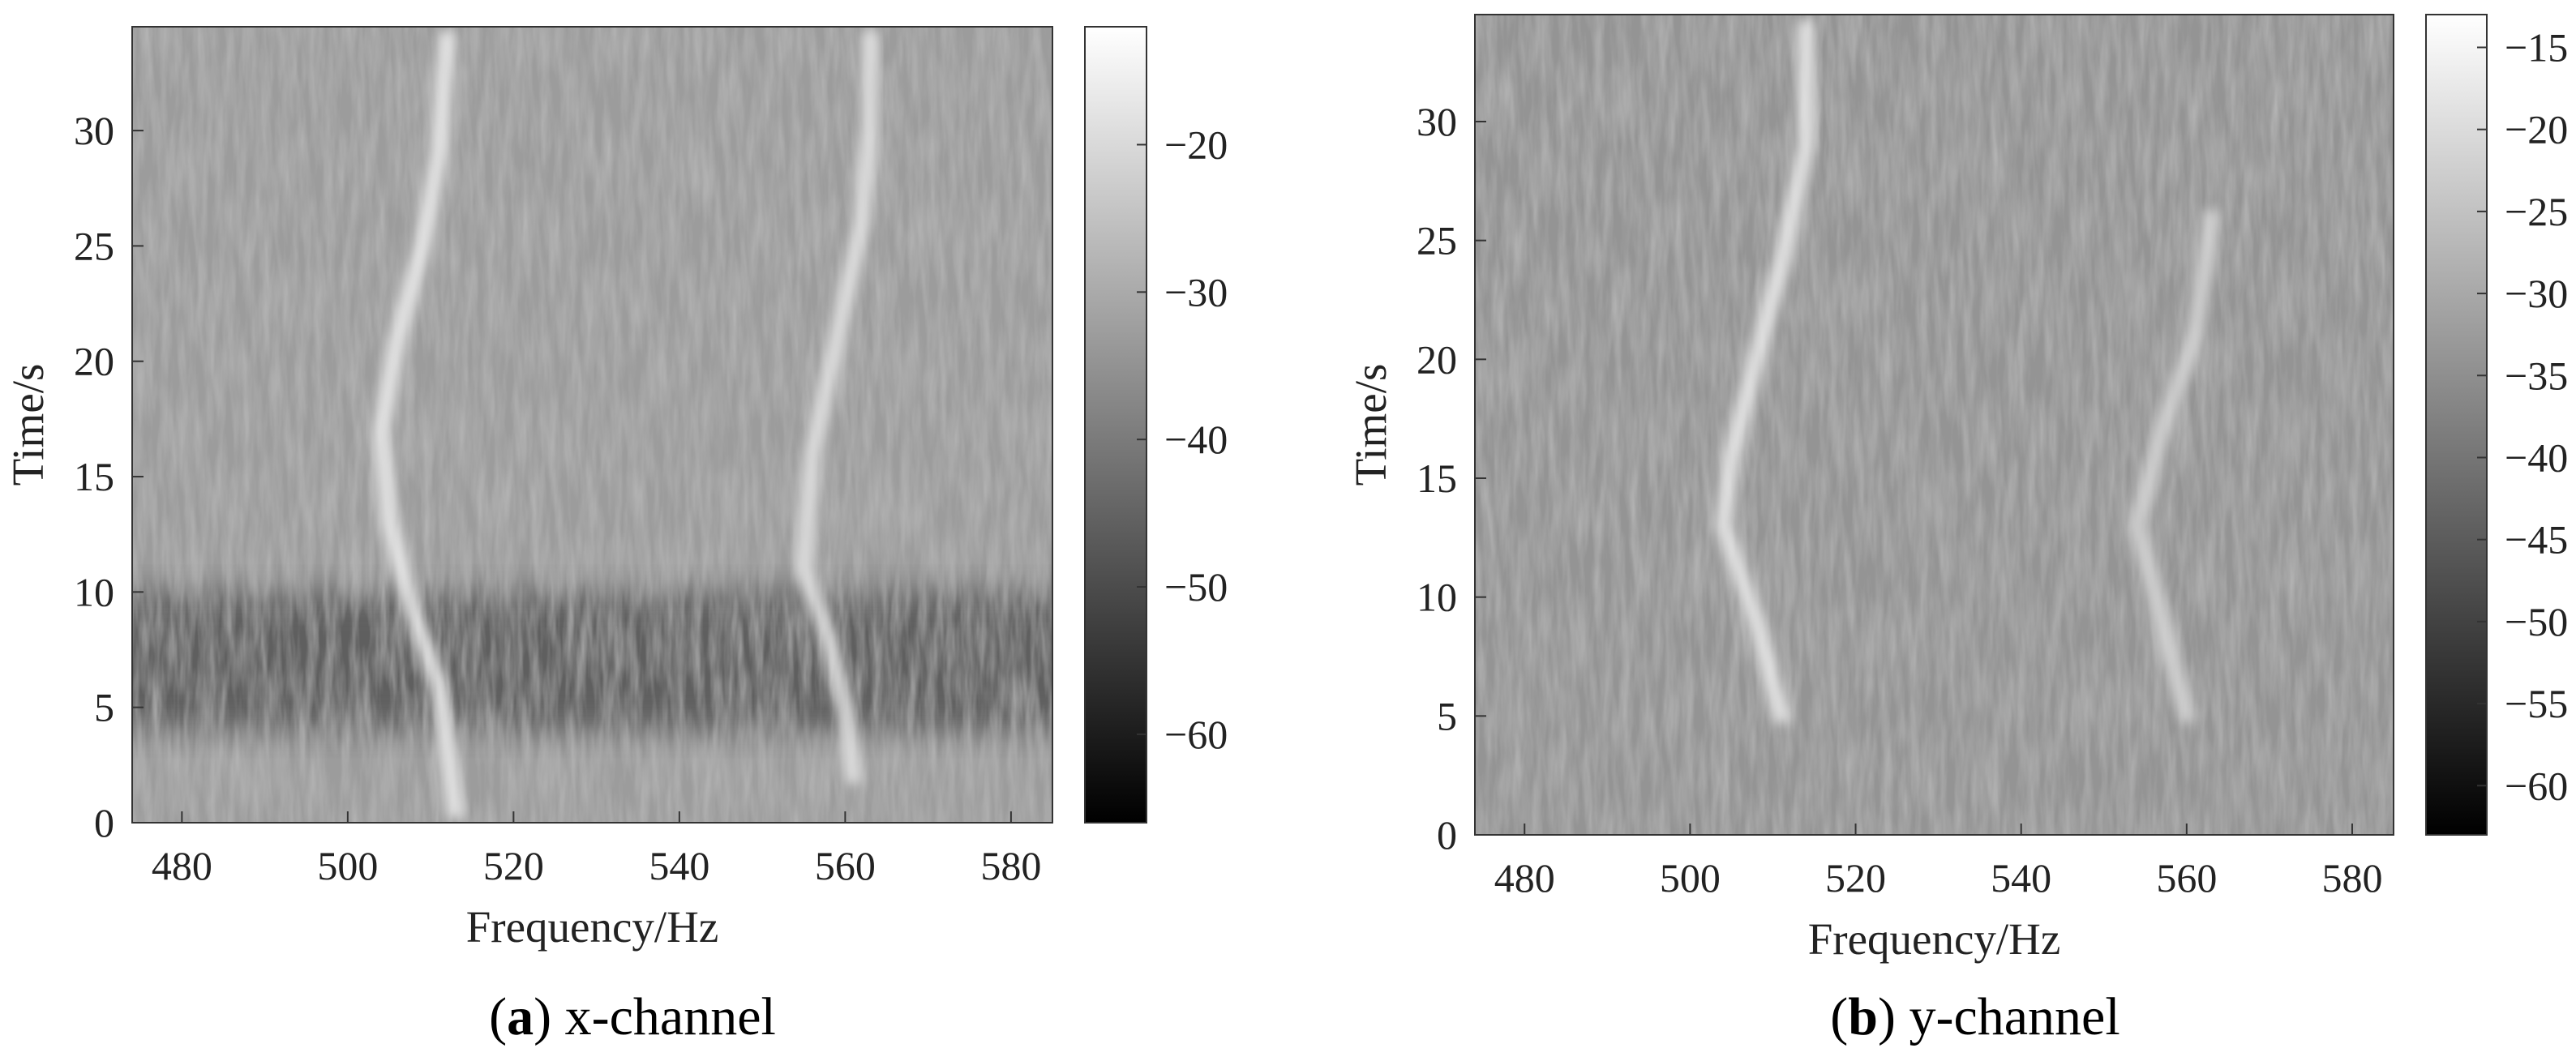 This screenshot has width=2576, height=1061. What do you see at coordinates (2536, 703) in the screenshot?
I see `colorbar-tick-label: −55` at bounding box center [2536, 703].